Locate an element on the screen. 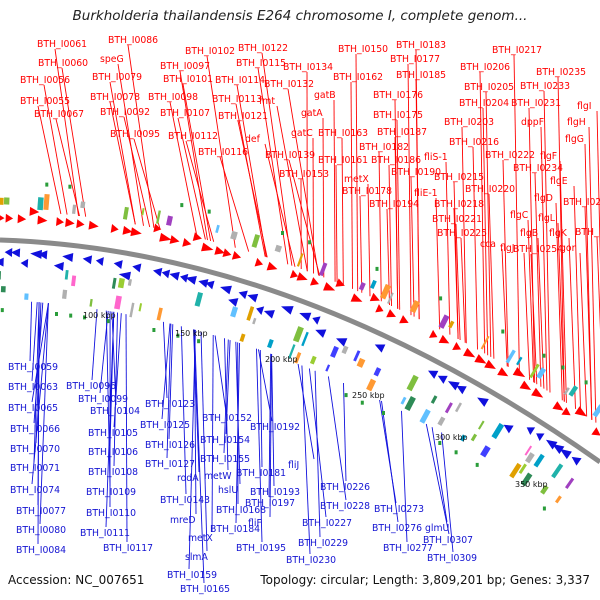  forward-gene-label: BTH_I0078 is located at coordinates (115, 97).